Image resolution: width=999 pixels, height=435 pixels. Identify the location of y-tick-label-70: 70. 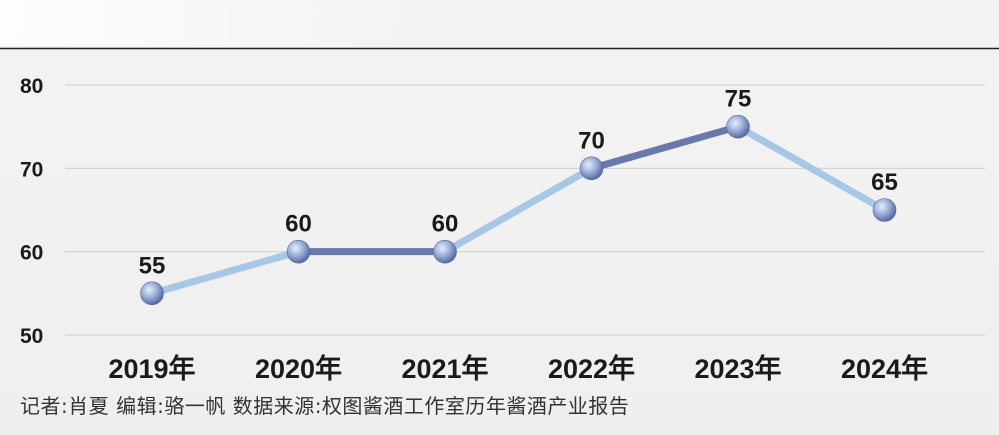
(31, 169).